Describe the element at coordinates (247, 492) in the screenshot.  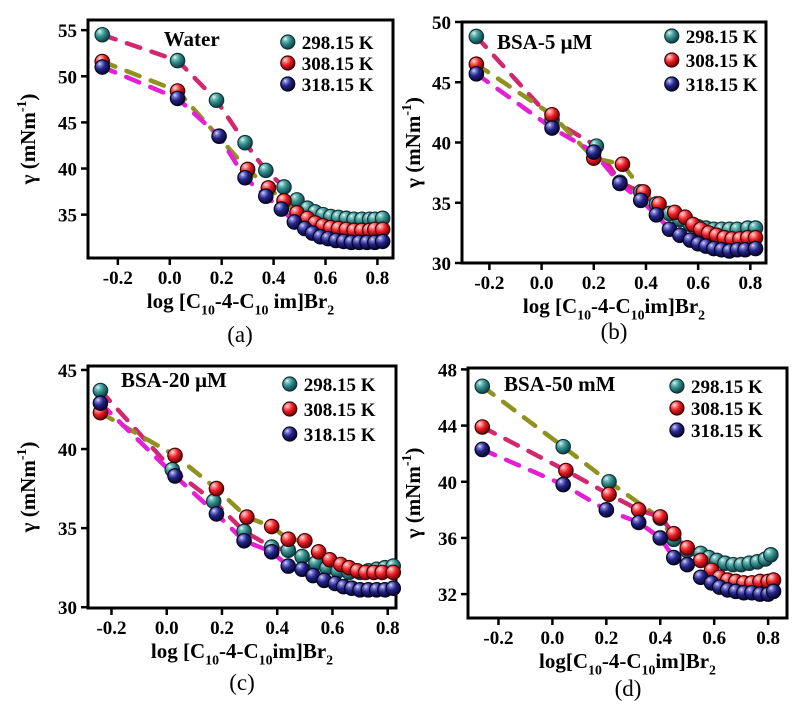
I see `series-308.15-K` at that location.